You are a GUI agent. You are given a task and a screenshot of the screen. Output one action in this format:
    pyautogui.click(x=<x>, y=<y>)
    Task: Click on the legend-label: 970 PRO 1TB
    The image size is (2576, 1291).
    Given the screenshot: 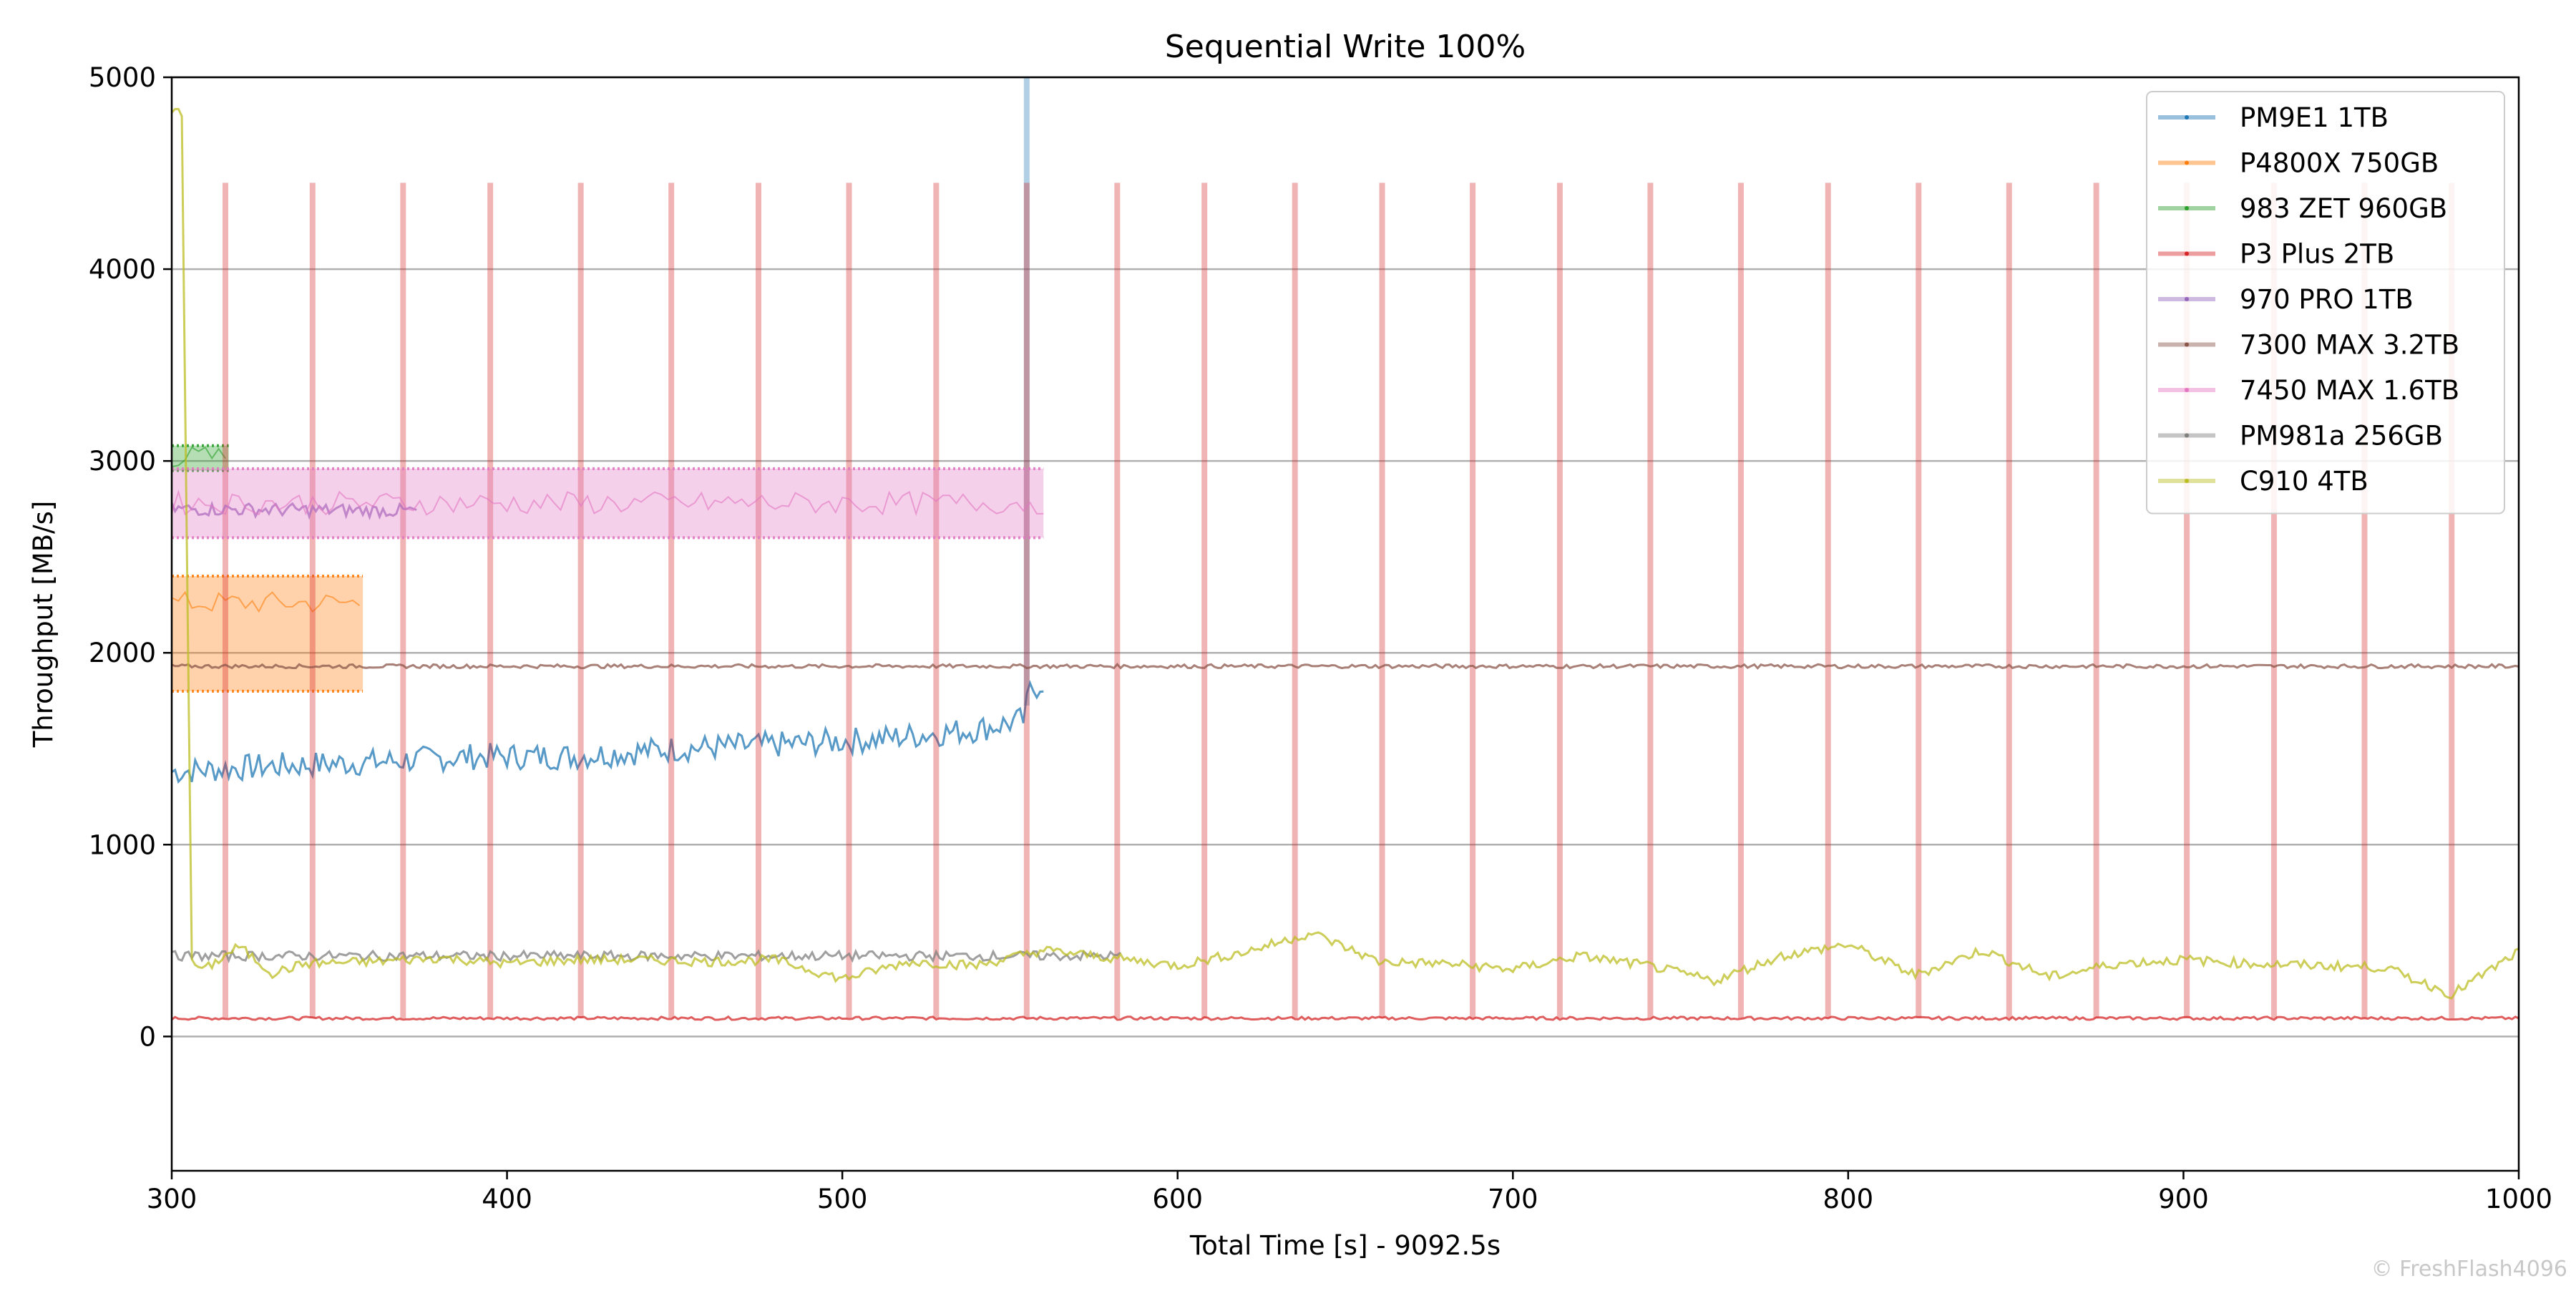 What is the action you would take?
    pyautogui.click(x=2327, y=299)
    